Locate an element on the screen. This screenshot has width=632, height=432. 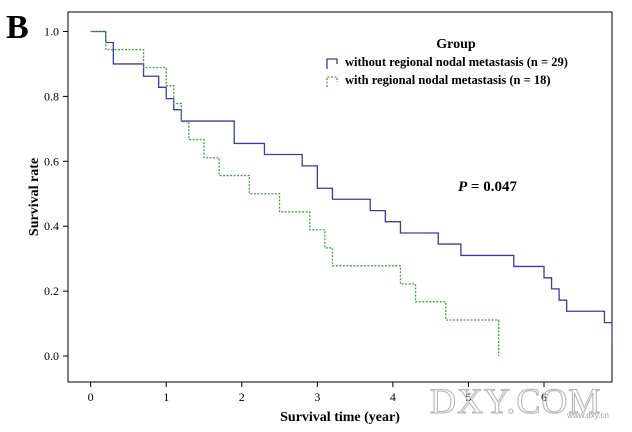
x-axis-title: Survival time (year) is located at coordinates (340, 417).